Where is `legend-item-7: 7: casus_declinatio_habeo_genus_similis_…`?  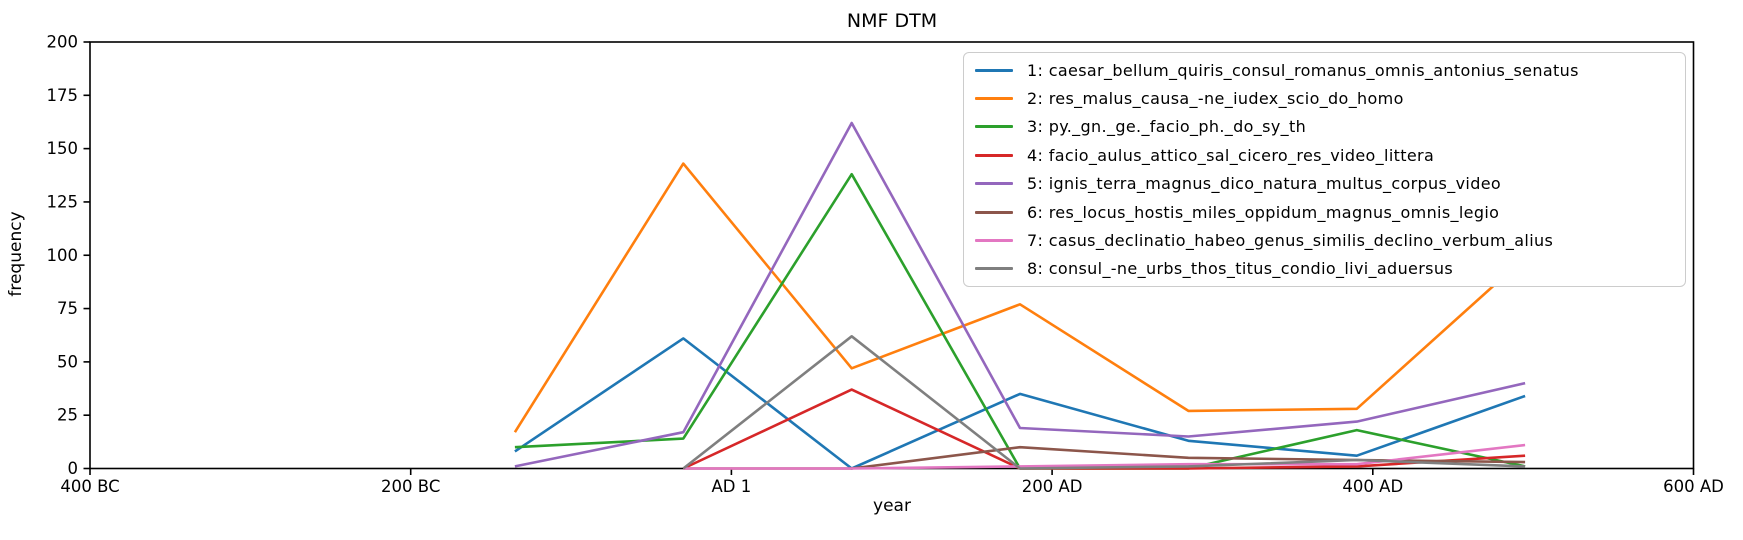 legend-item-7: 7: casus_declinatio_habeo_genus_similis_… is located at coordinates (1327, 240).